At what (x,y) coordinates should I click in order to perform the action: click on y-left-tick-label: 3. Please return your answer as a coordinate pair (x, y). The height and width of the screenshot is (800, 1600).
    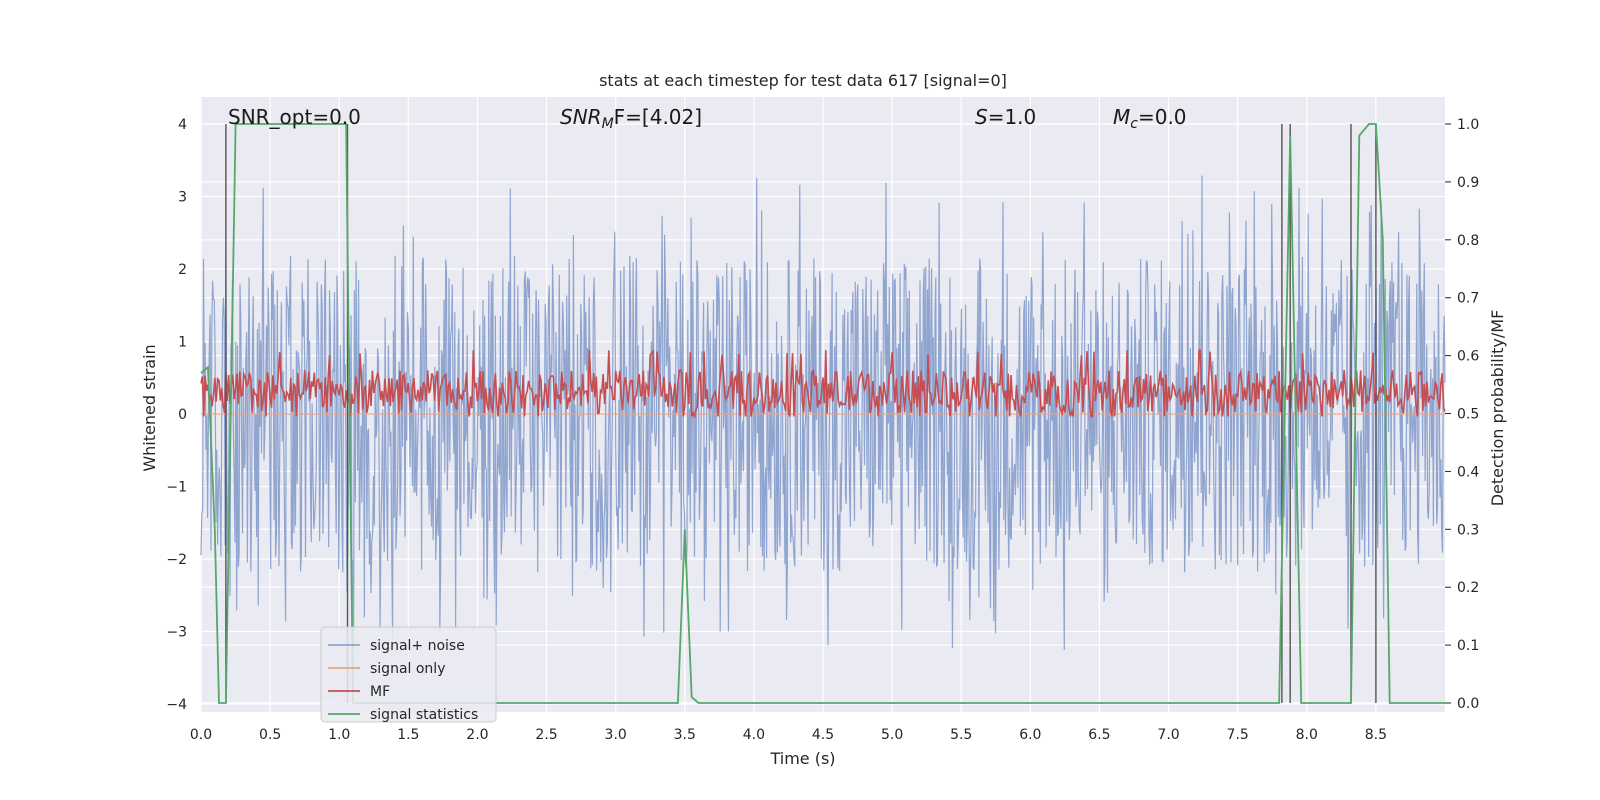
    Looking at the image, I should click on (182, 198).